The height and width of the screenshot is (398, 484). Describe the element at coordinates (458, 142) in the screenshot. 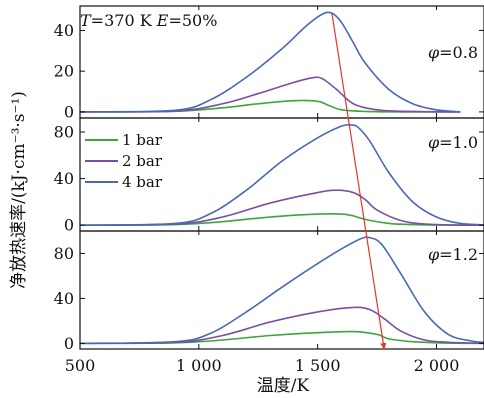

I see `phi-value-panel-2: =1.0` at that location.